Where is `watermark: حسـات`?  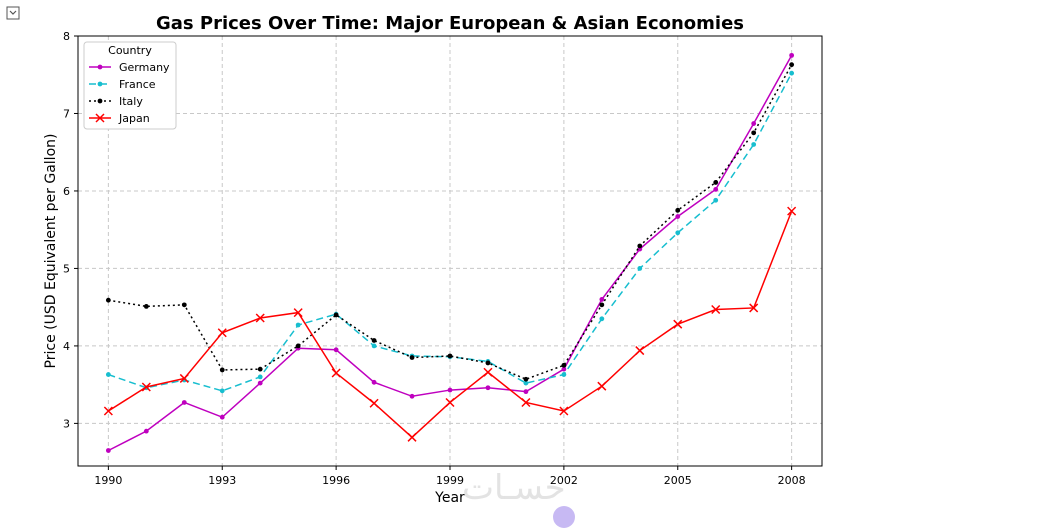
watermark: حسـات is located at coordinates (514, 488).